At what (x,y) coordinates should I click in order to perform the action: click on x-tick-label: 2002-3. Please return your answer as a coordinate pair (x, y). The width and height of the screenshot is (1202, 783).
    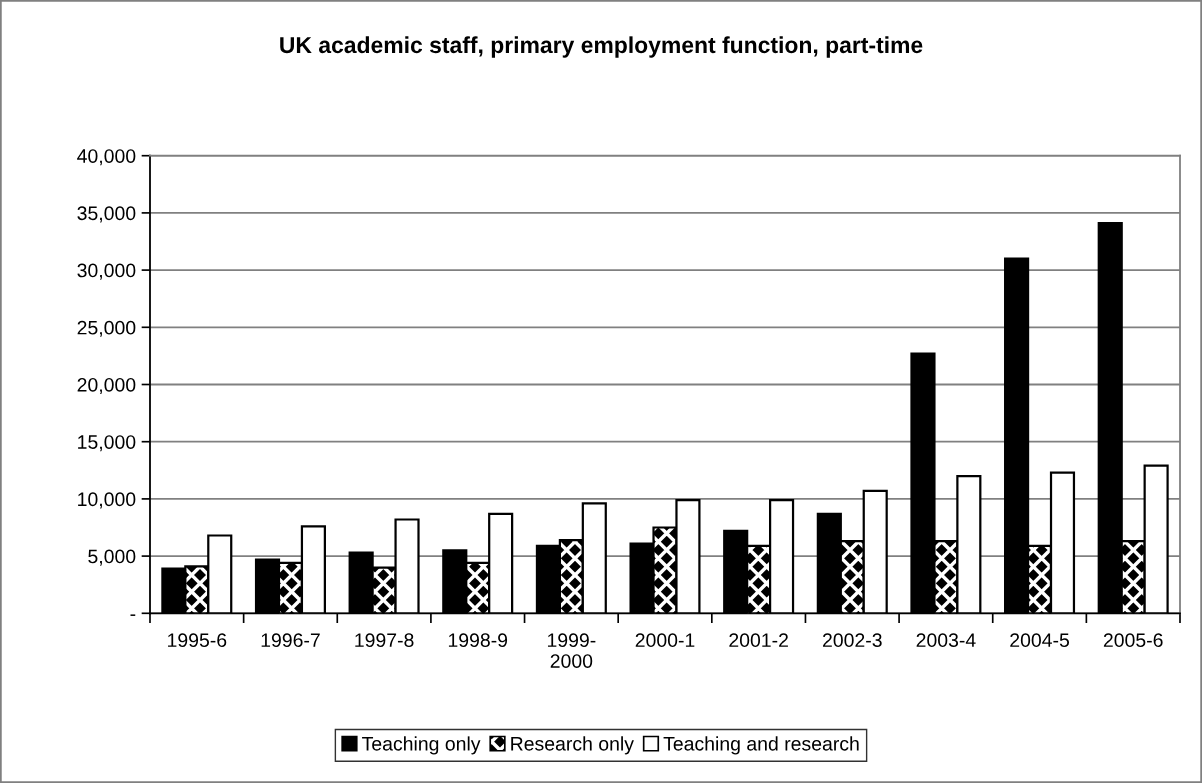
    Looking at the image, I should click on (852, 640).